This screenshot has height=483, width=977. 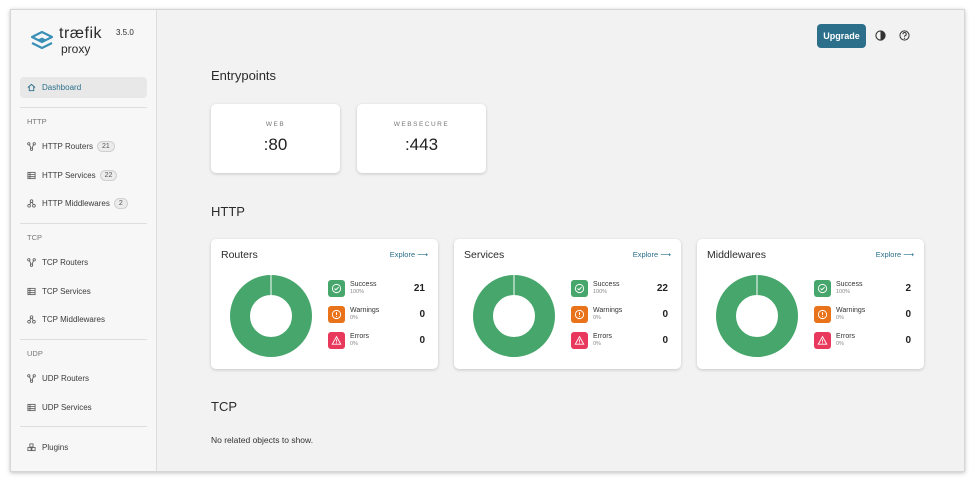 What do you see at coordinates (83, 378) in the screenshot?
I see `sidebar-item-udp-routers: UDP Routers` at bounding box center [83, 378].